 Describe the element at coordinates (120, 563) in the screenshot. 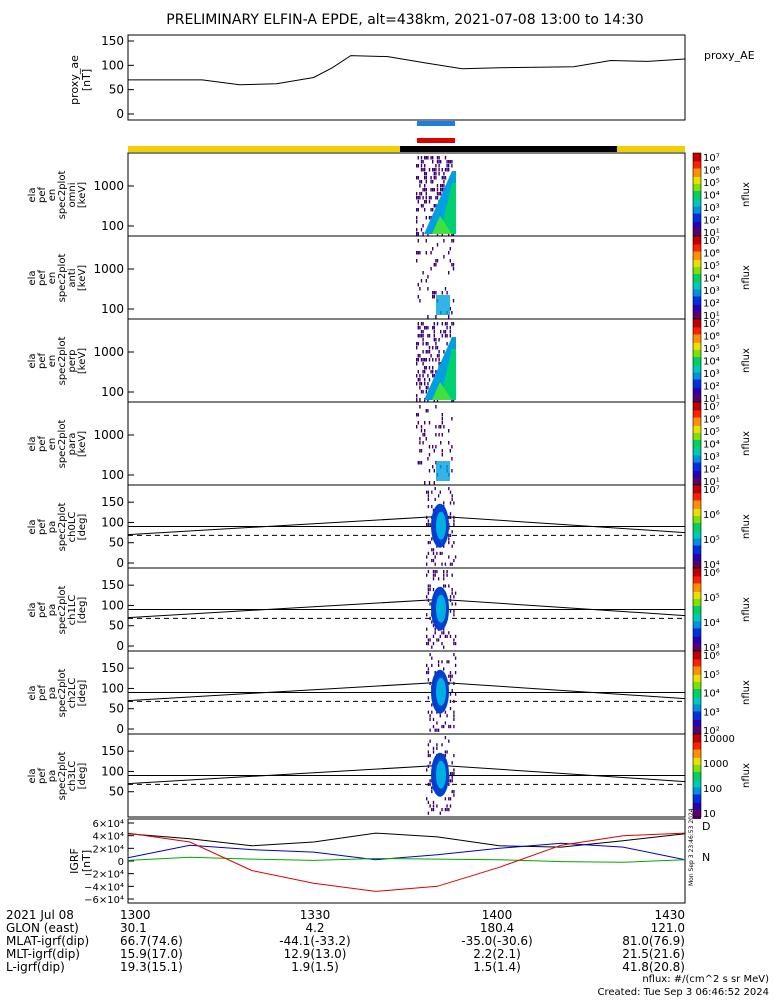

I see `pa-ytick-label: 0` at that location.